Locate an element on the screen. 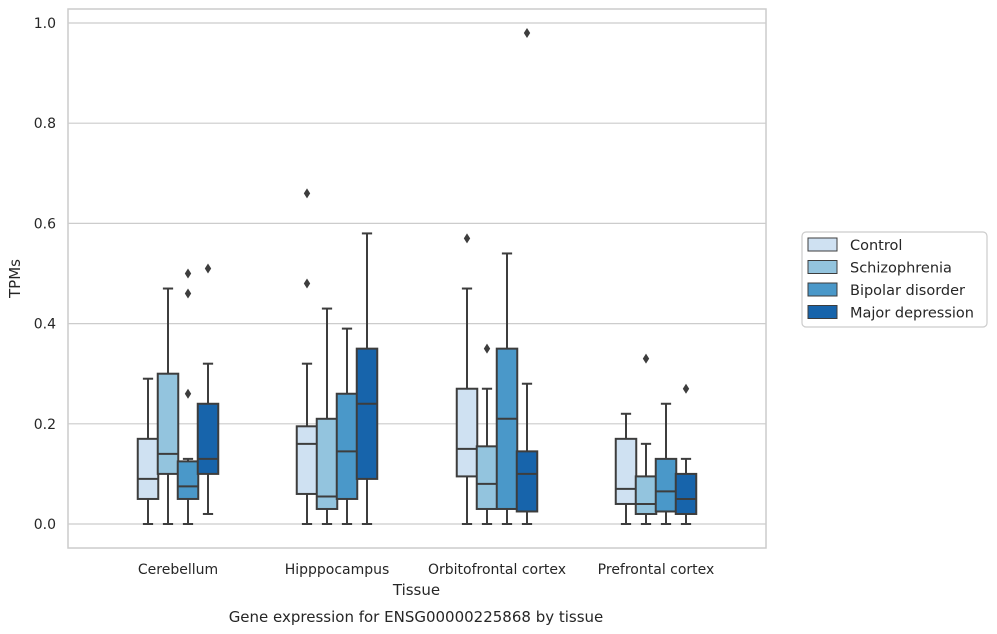 This screenshot has height=634, width=997. x-tick-label: Hipppocampus is located at coordinates (337, 570).